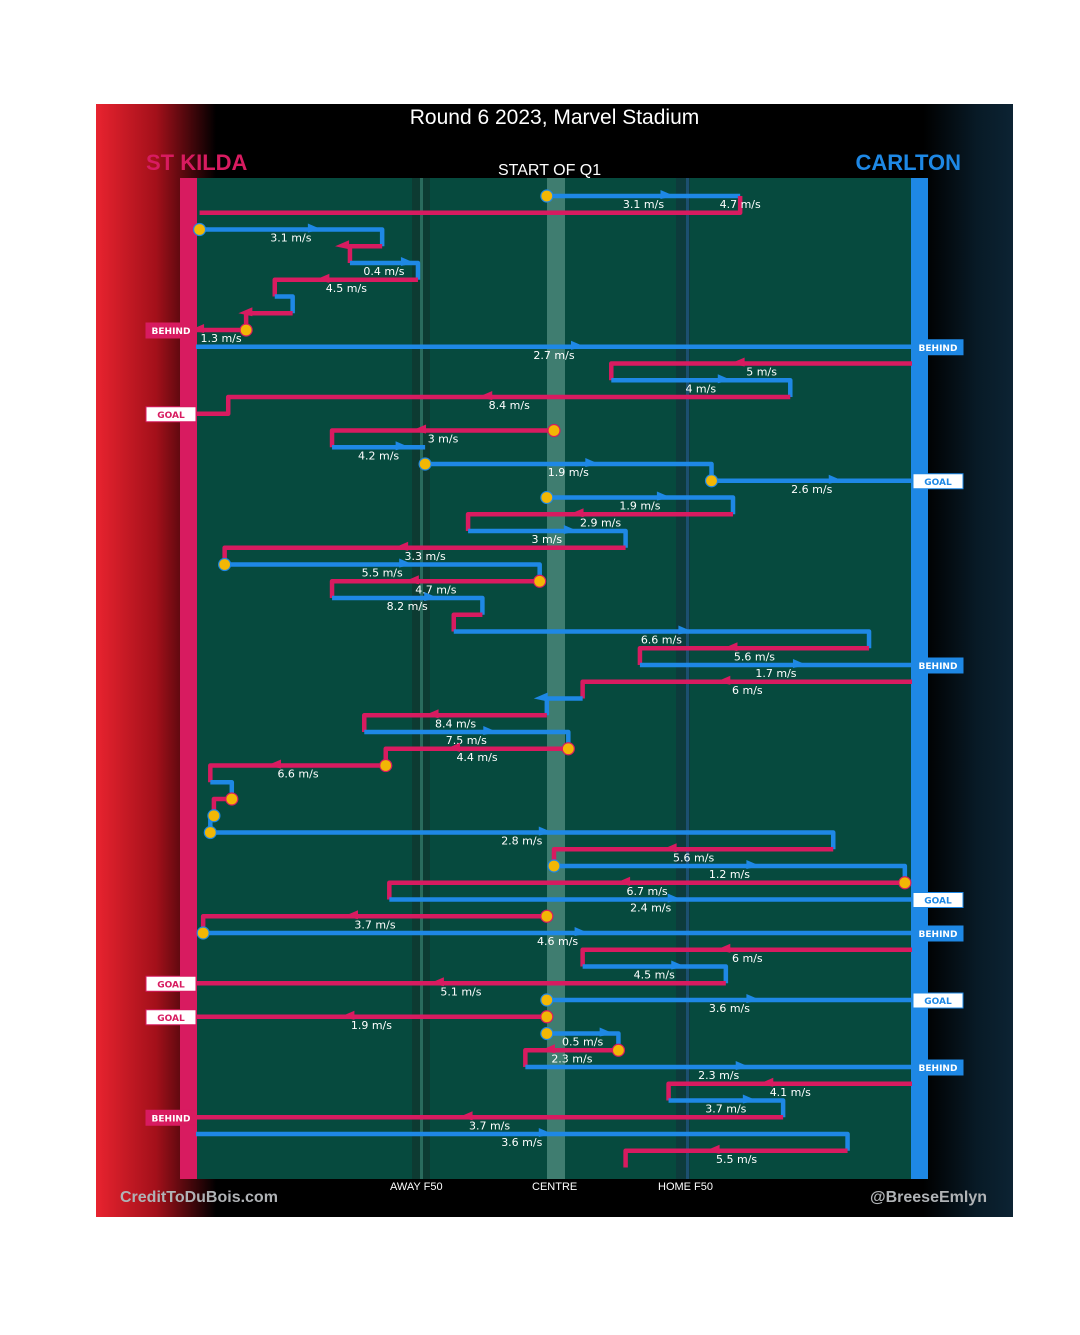 The image size is (1080, 1335). I want to click on credit-right: @BreeseEmlyn, so click(928, 1197).